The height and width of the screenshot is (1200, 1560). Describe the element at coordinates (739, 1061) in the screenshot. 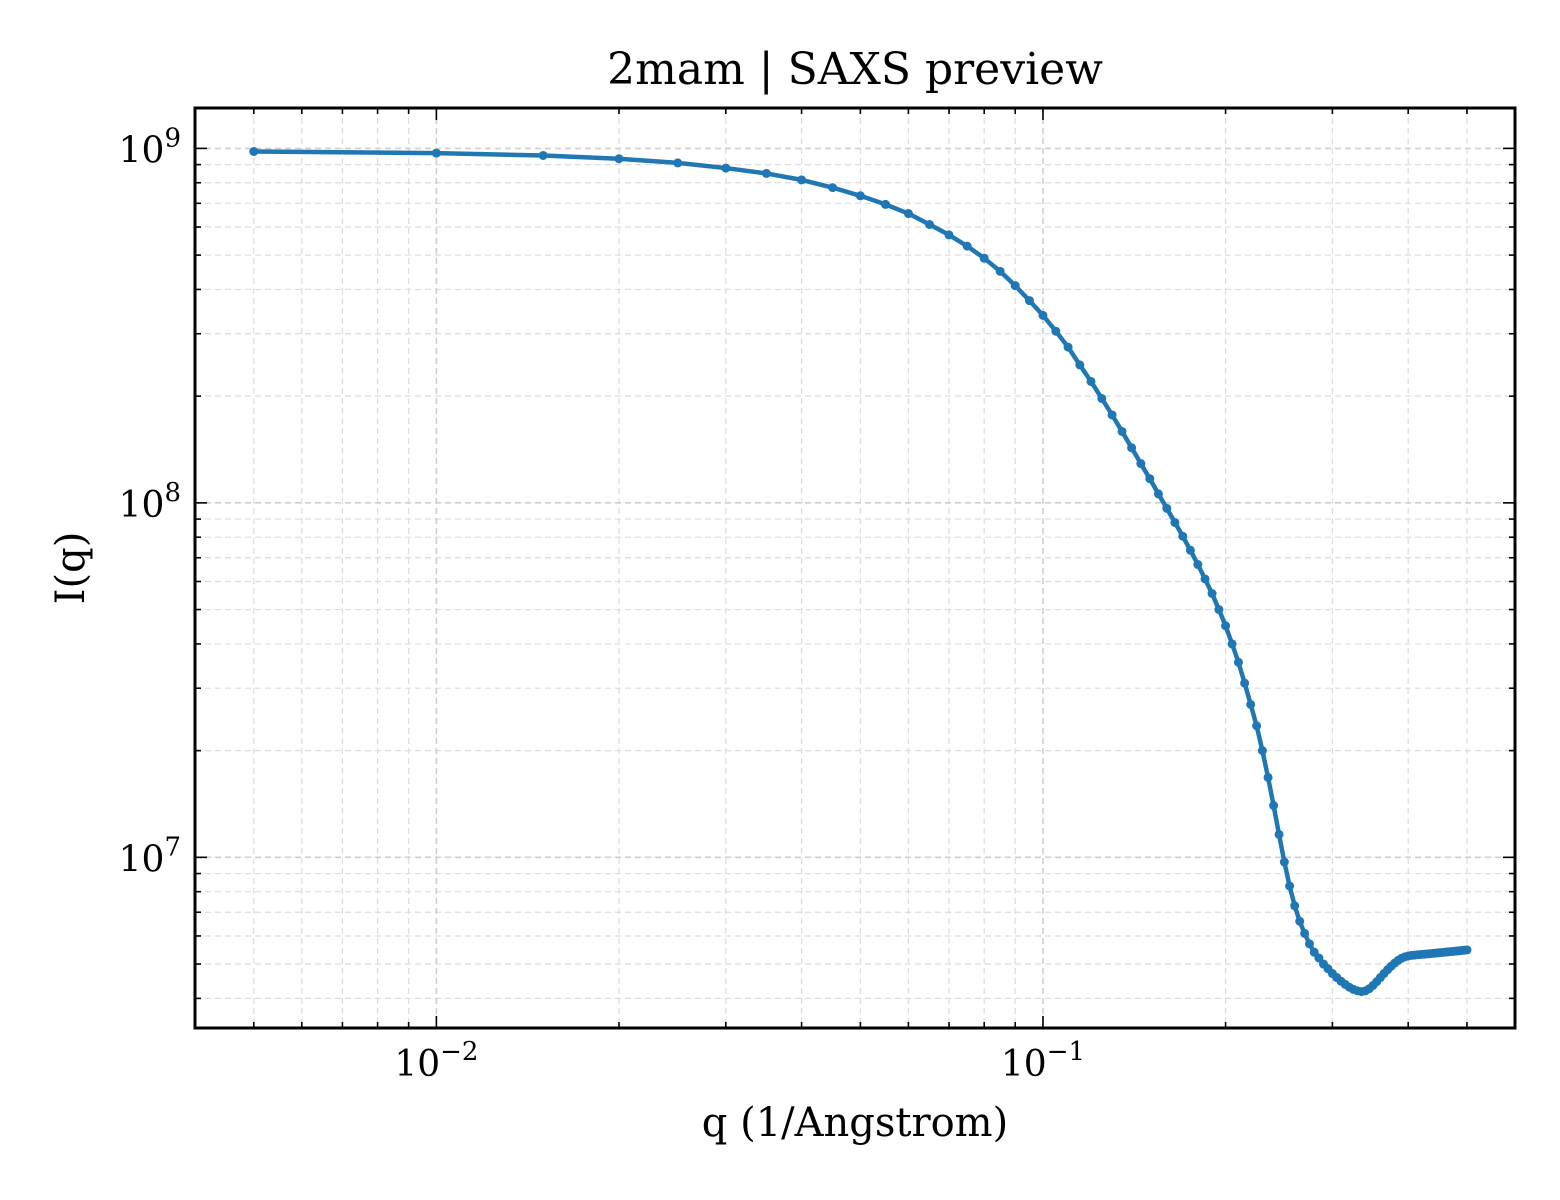

I see `x-tick-labels: 10⁻² 10⁻¹` at that location.